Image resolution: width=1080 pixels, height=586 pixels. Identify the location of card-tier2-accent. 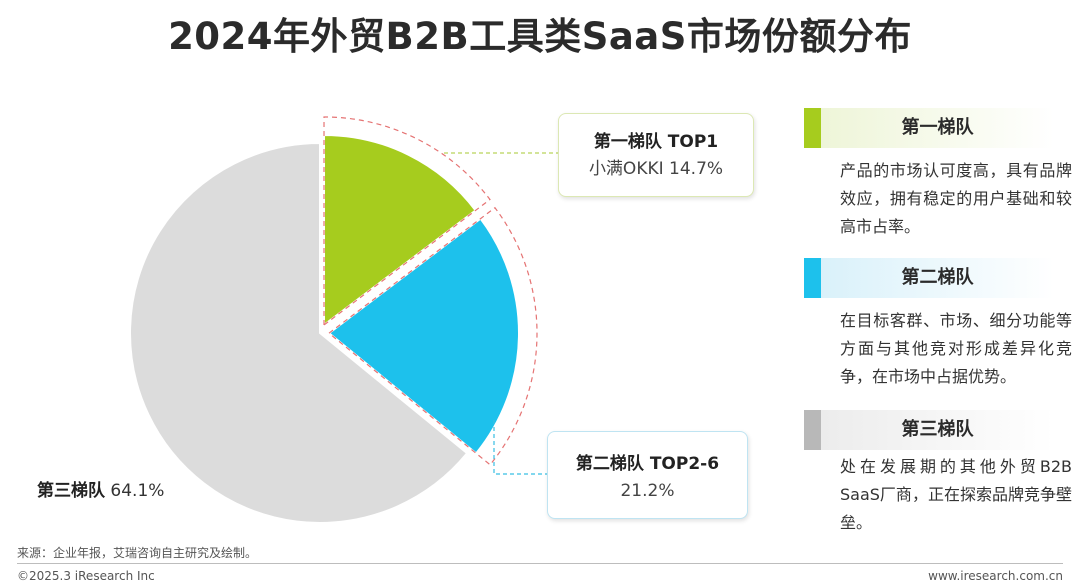
(812, 278).